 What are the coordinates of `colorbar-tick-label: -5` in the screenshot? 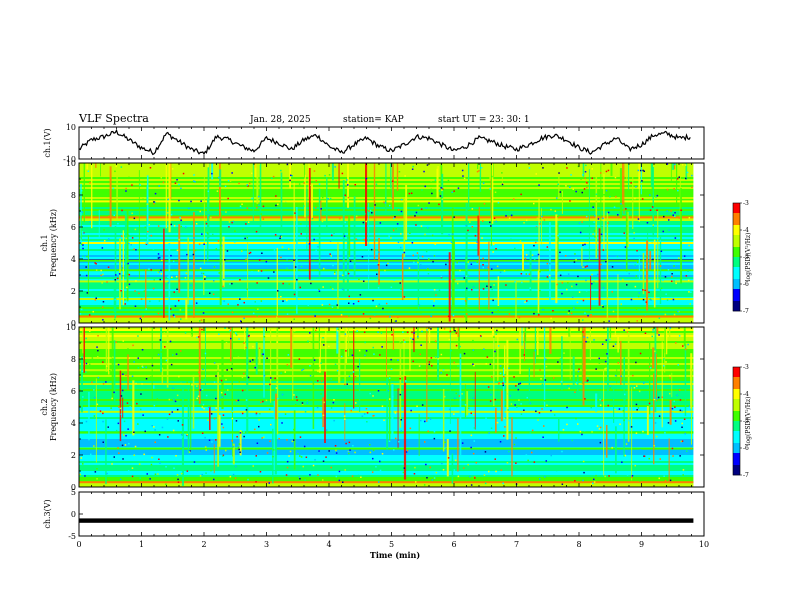 It's located at (746, 257).